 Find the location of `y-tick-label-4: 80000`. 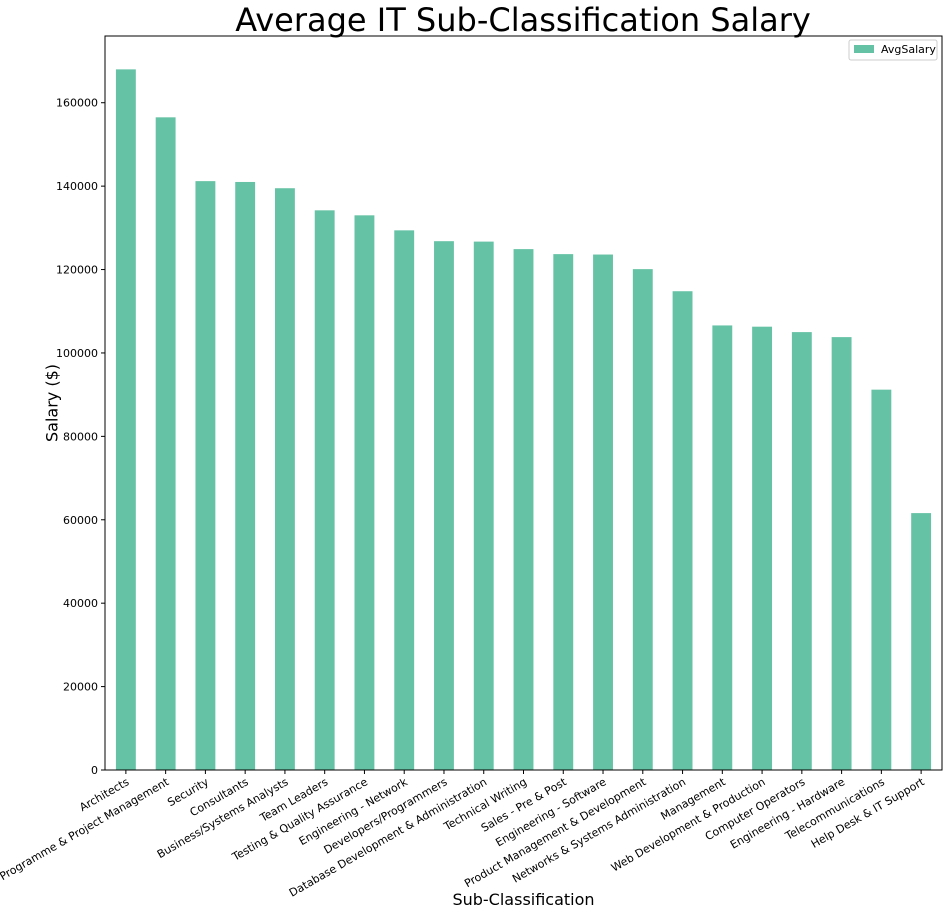

y-tick-label-4: 80000 is located at coordinates (80, 436).